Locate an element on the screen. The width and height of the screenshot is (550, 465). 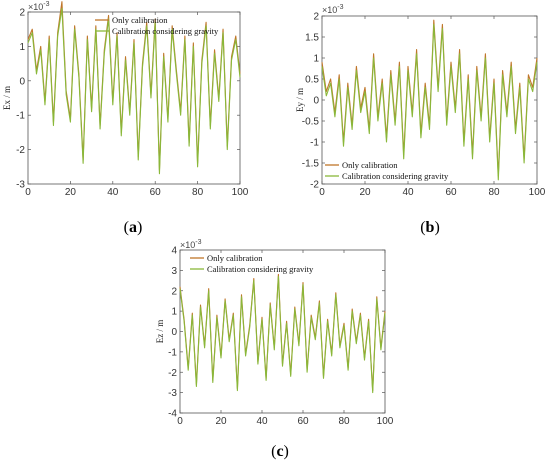
panel-caption: (c) is located at coordinates (280, 451).